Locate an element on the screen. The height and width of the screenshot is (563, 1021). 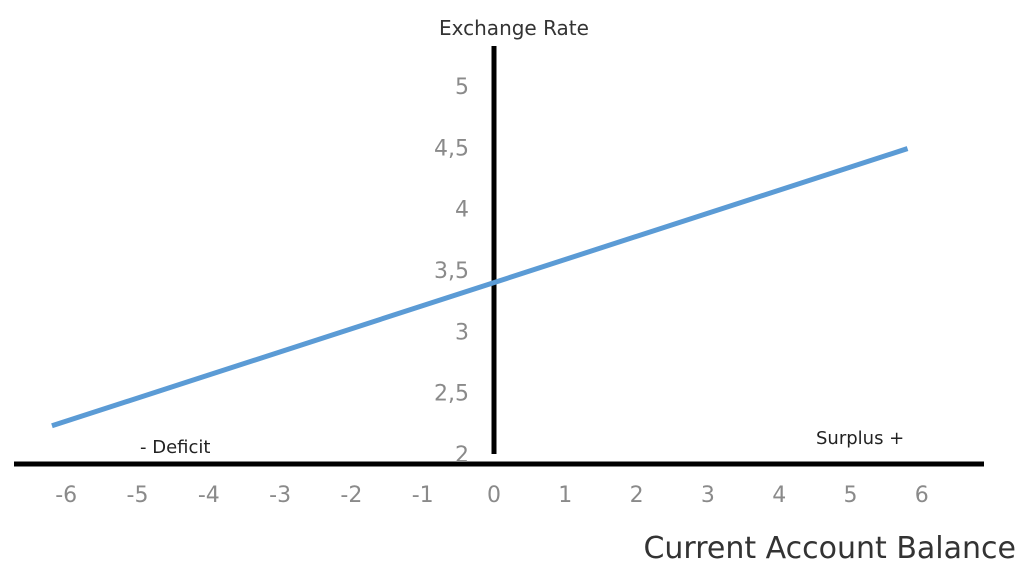
x-axis-title: Current Account Balance is located at coordinates (829, 547).